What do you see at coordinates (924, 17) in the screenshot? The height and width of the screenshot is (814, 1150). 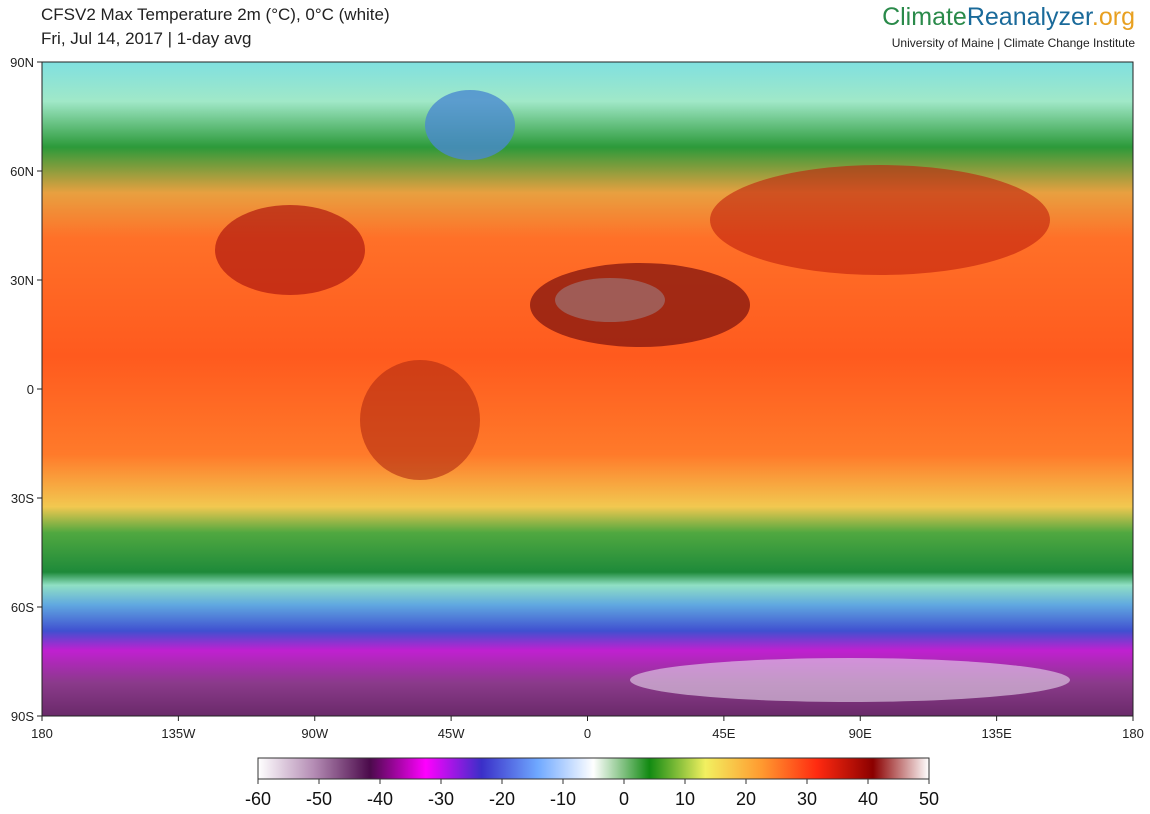 I see `brand-part: Climate` at bounding box center [924, 17].